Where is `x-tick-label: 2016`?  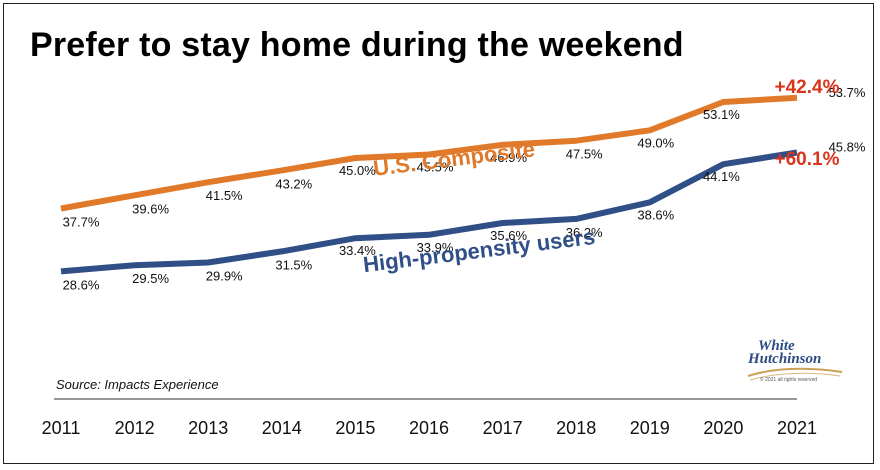
x-tick-label: 2016 is located at coordinates (429, 428).